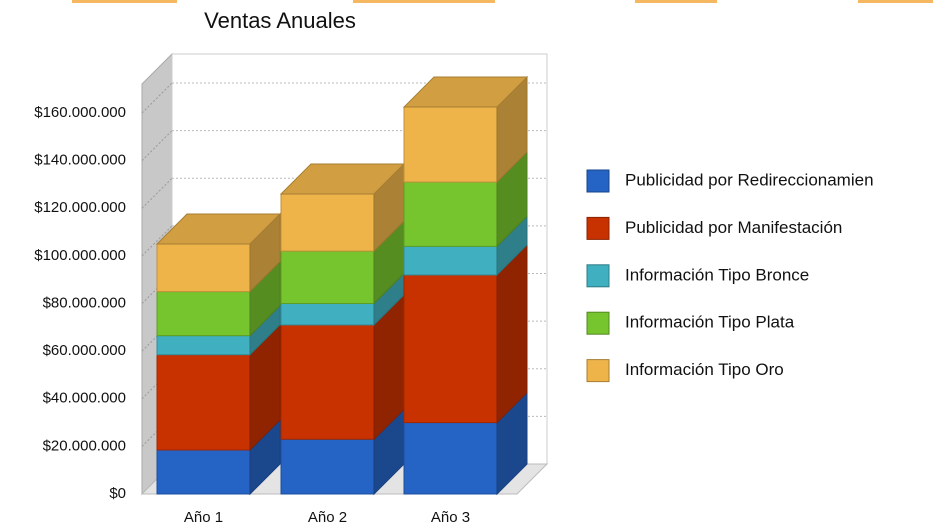 The width and height of the screenshot is (933, 531). I want to click on legend-label: Información Tipo Oro, so click(704, 369).